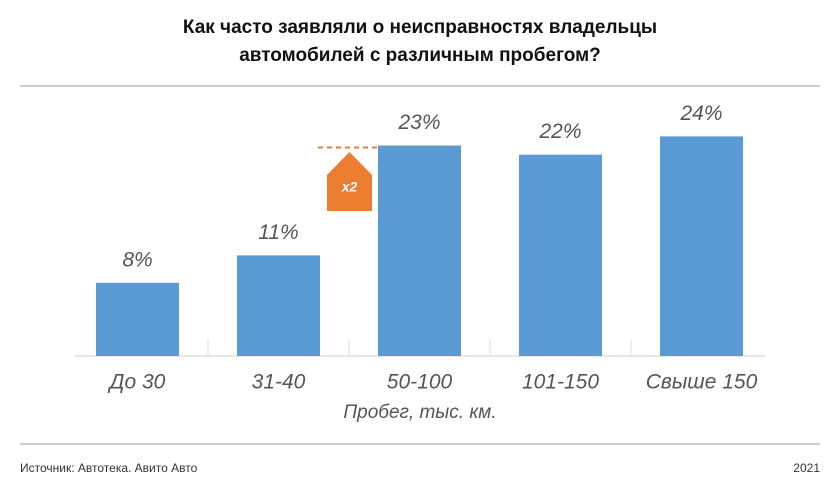 Image resolution: width=840 pixels, height=496 pixels. Describe the element at coordinates (137, 259) in the screenshot. I see `value-label: 8%` at that location.